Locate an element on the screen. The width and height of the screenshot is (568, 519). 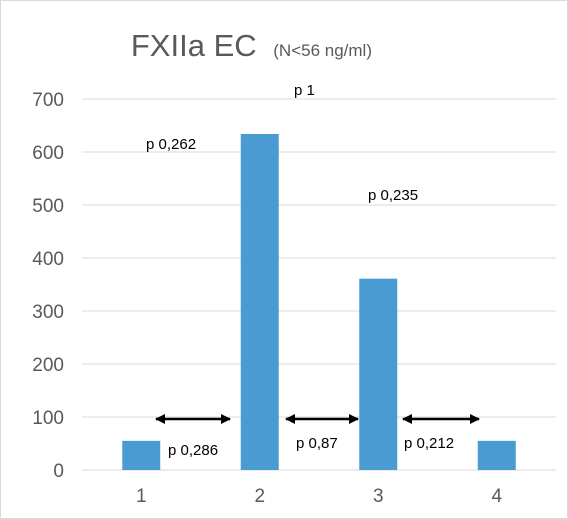
p-value-arrow-1-2: p 0,286 is located at coordinates (193, 450).